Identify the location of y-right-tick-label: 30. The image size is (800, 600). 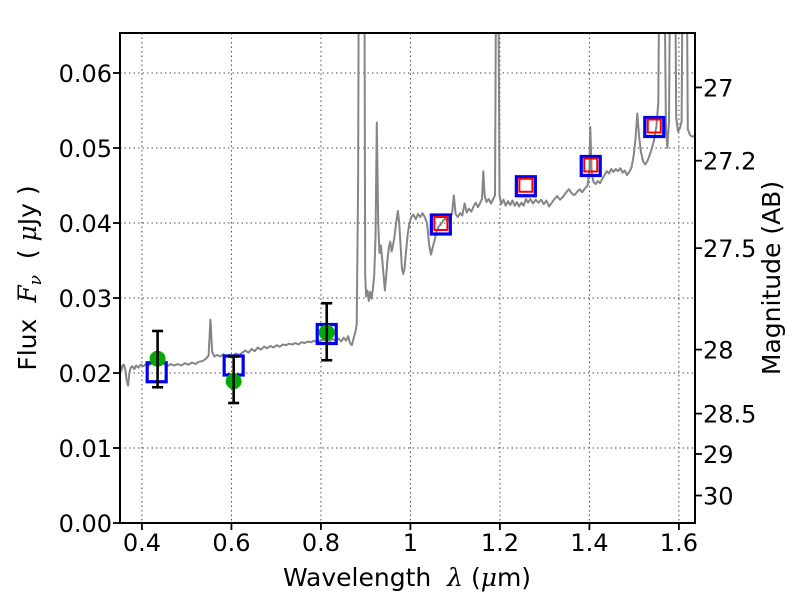
(718, 497).